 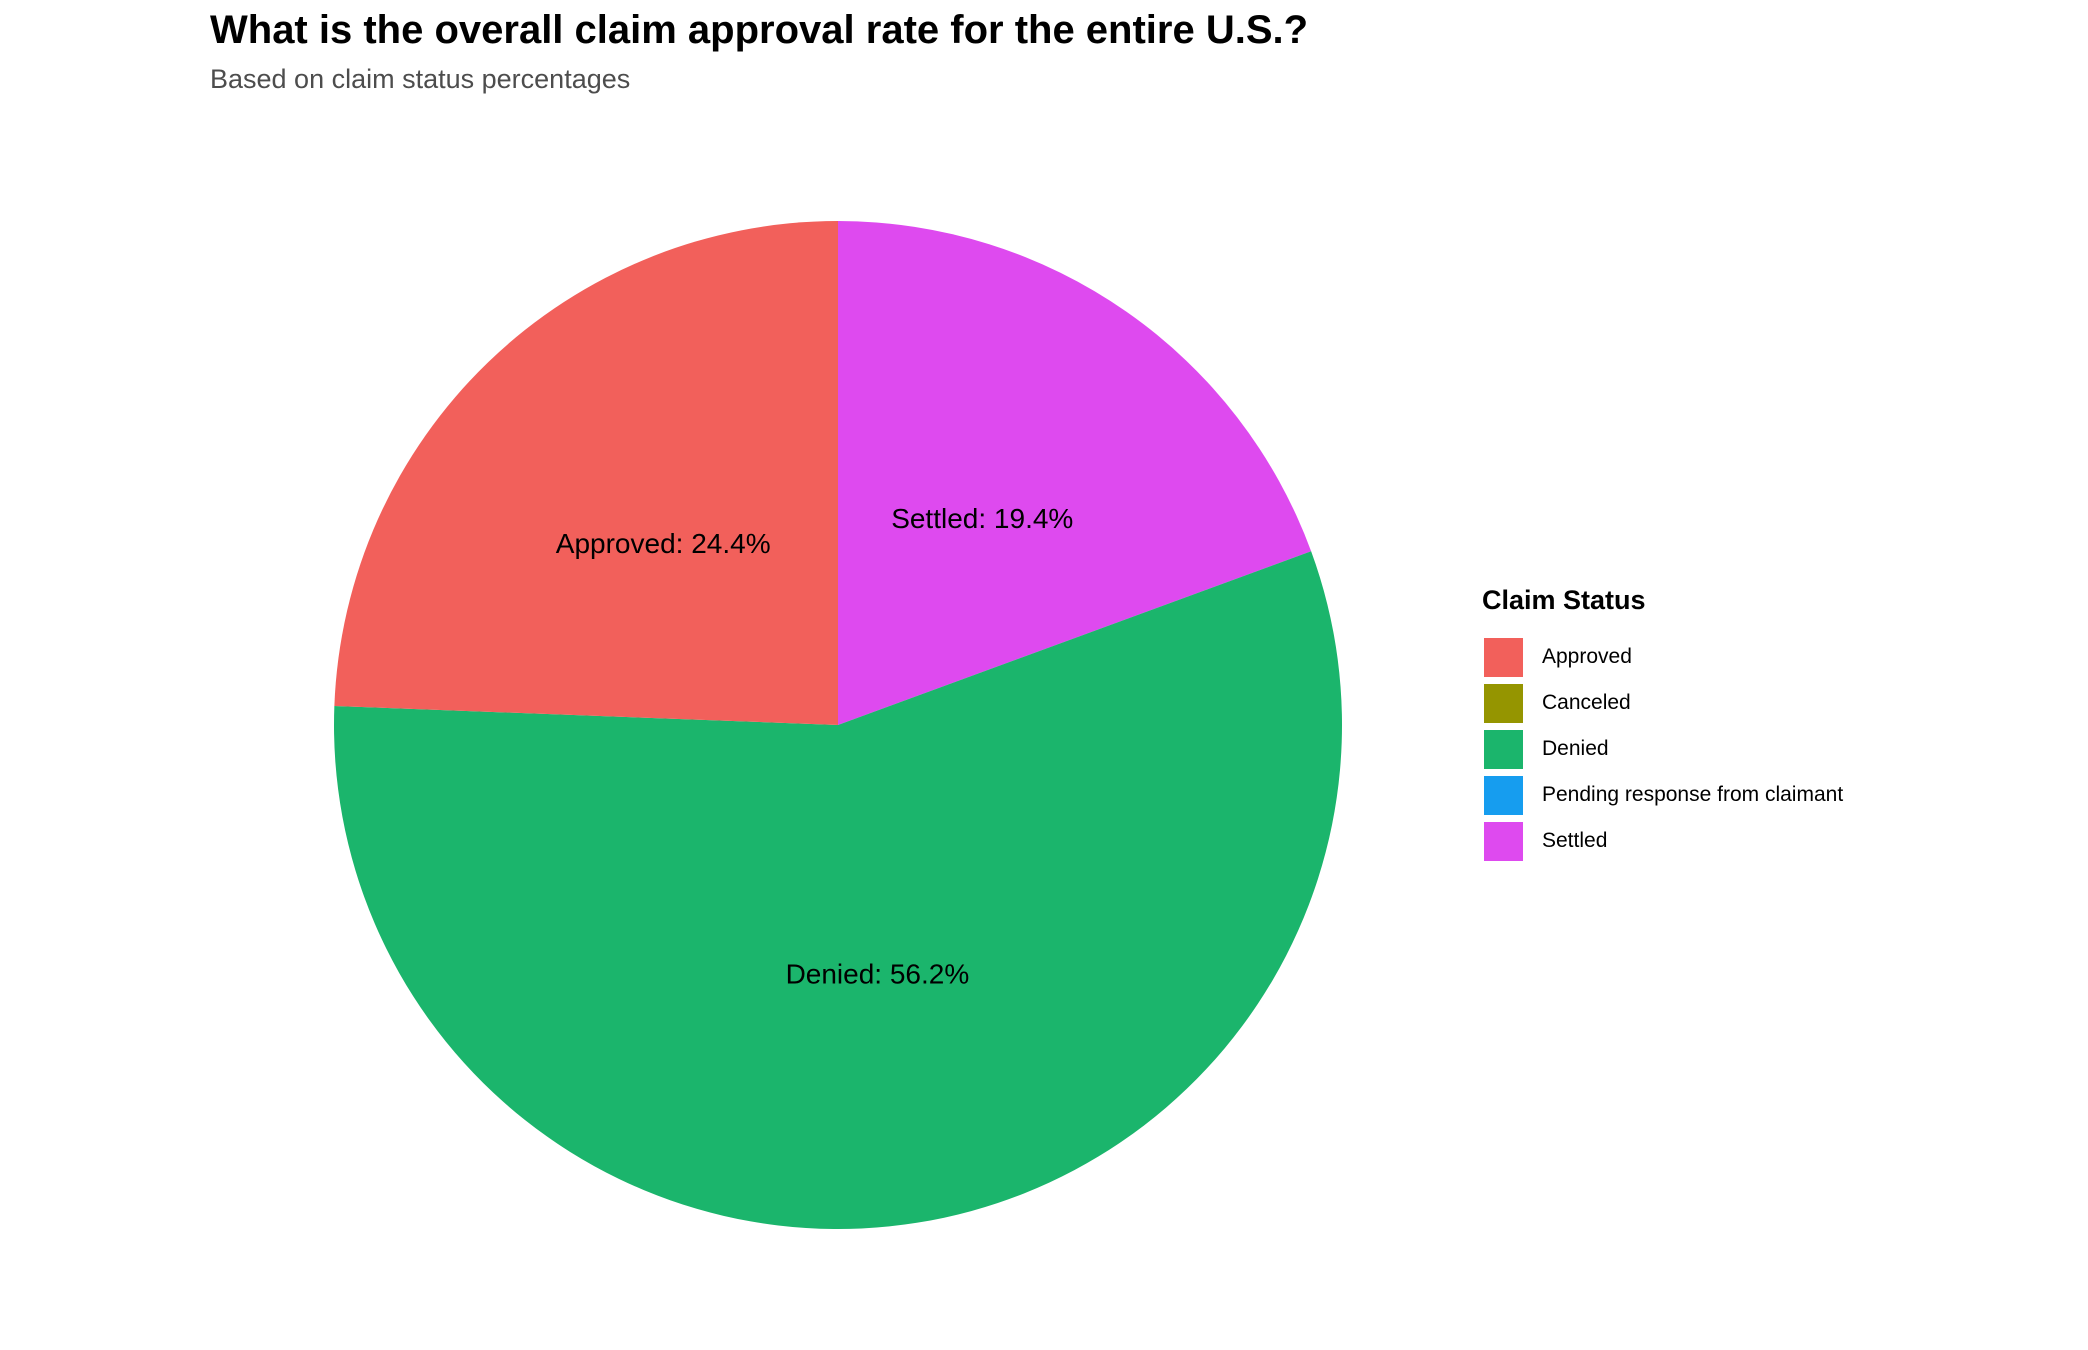 I want to click on legend-item-settled: Settled, so click(x=1662, y=841).